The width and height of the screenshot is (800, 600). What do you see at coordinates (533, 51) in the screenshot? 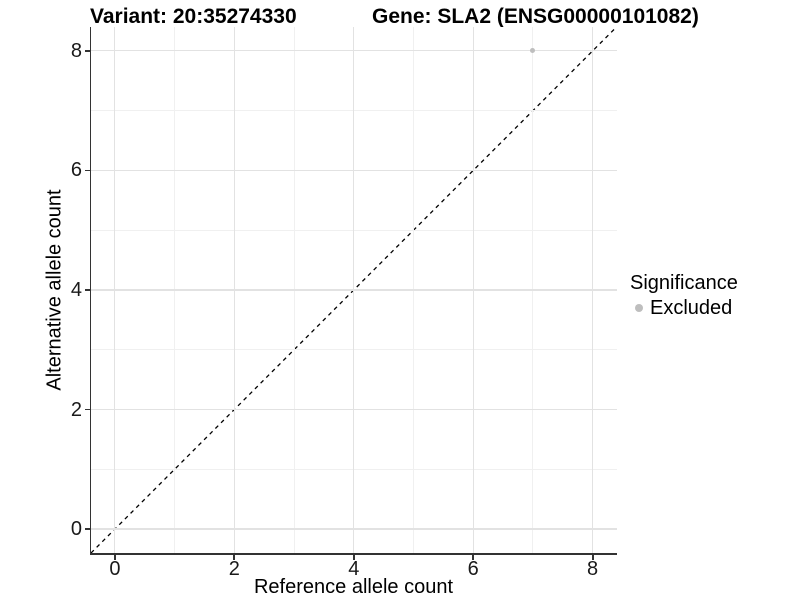
I see `data-point` at bounding box center [533, 51].